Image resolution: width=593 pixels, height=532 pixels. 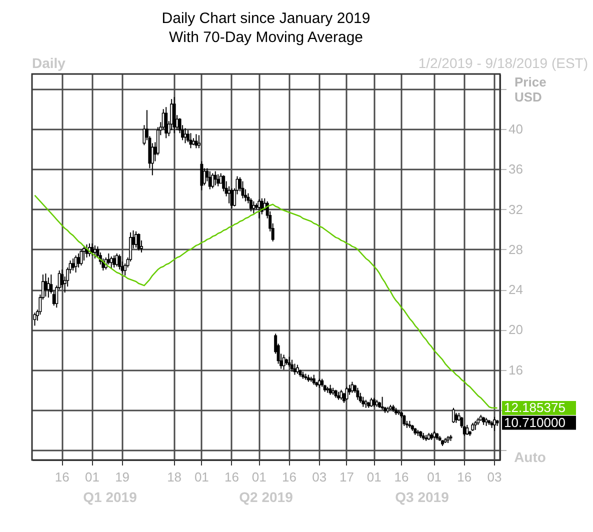 What do you see at coordinates (515, 249) in the screenshot?
I see `y-tick-label: 28` at bounding box center [515, 249].